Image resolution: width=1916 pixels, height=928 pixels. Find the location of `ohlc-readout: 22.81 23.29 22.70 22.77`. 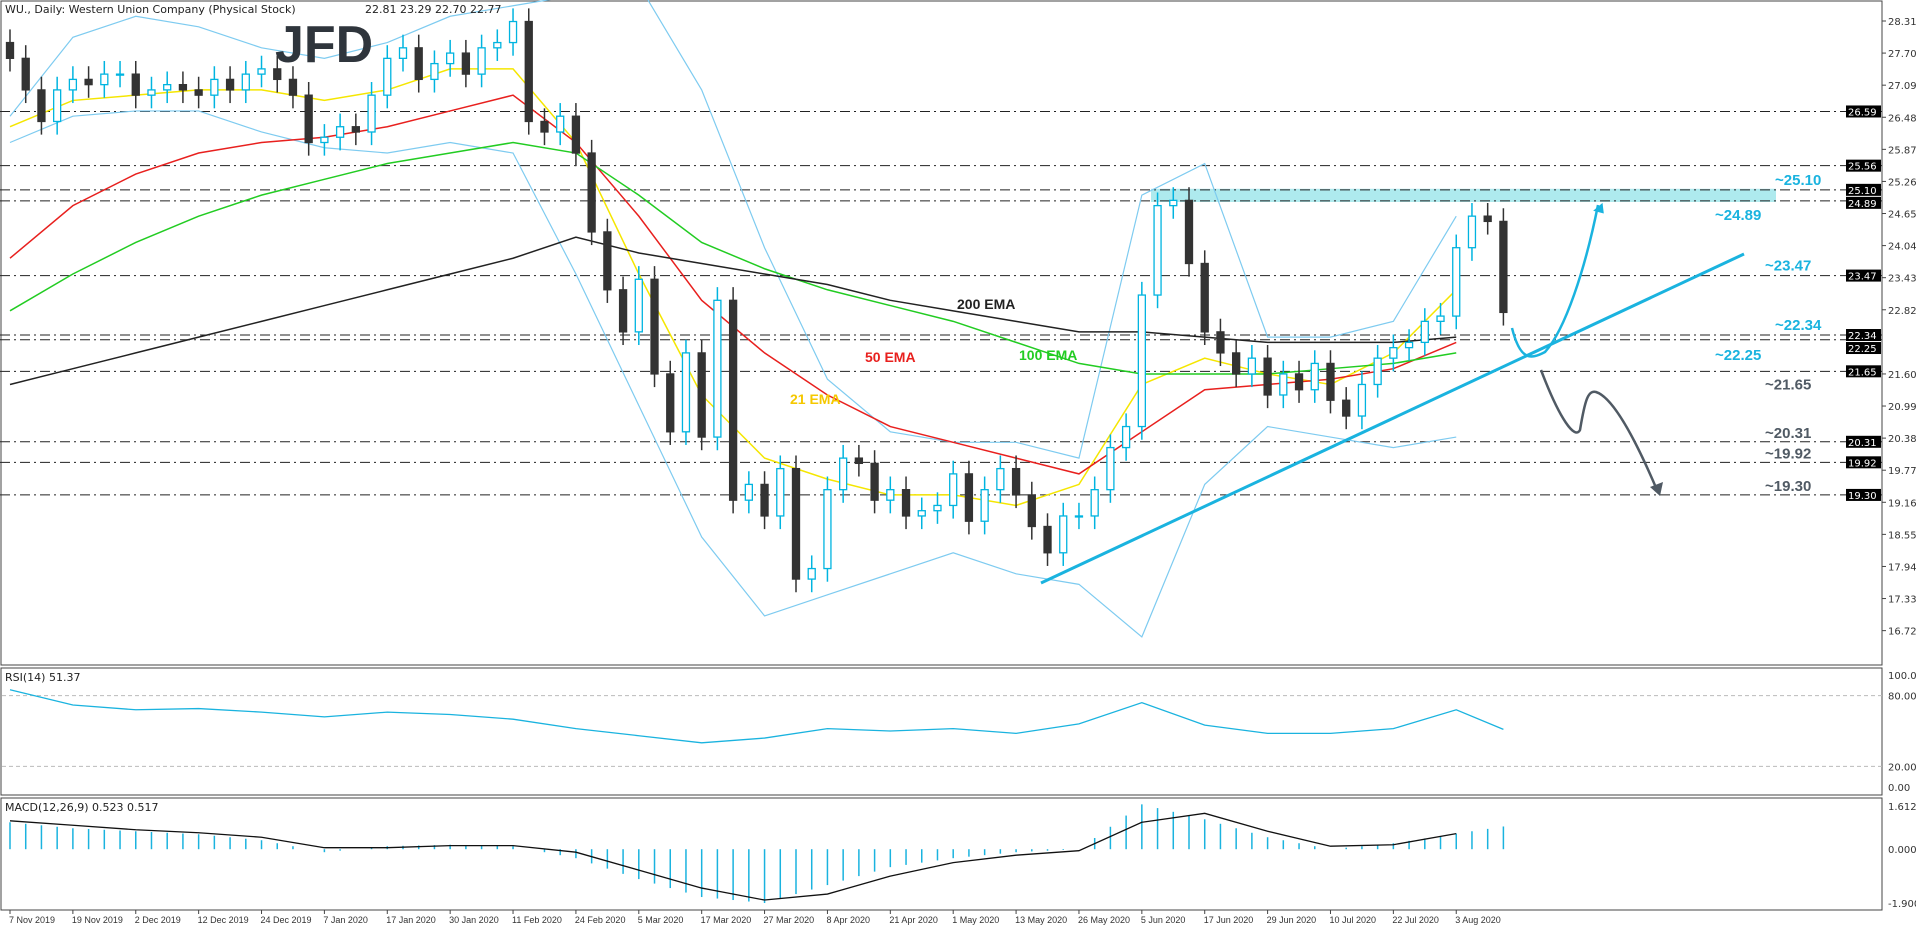

ohlc-readout: 22.81 23.29 22.70 22.77 is located at coordinates (433, 9).